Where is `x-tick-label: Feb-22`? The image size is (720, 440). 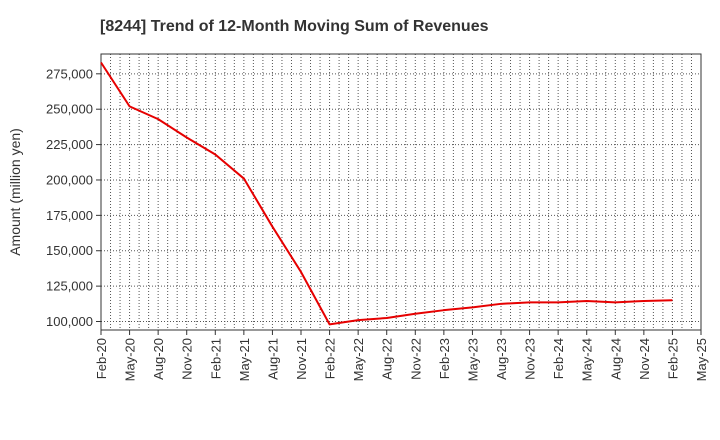
x-tick-label: Feb-22 is located at coordinates (330, 358).